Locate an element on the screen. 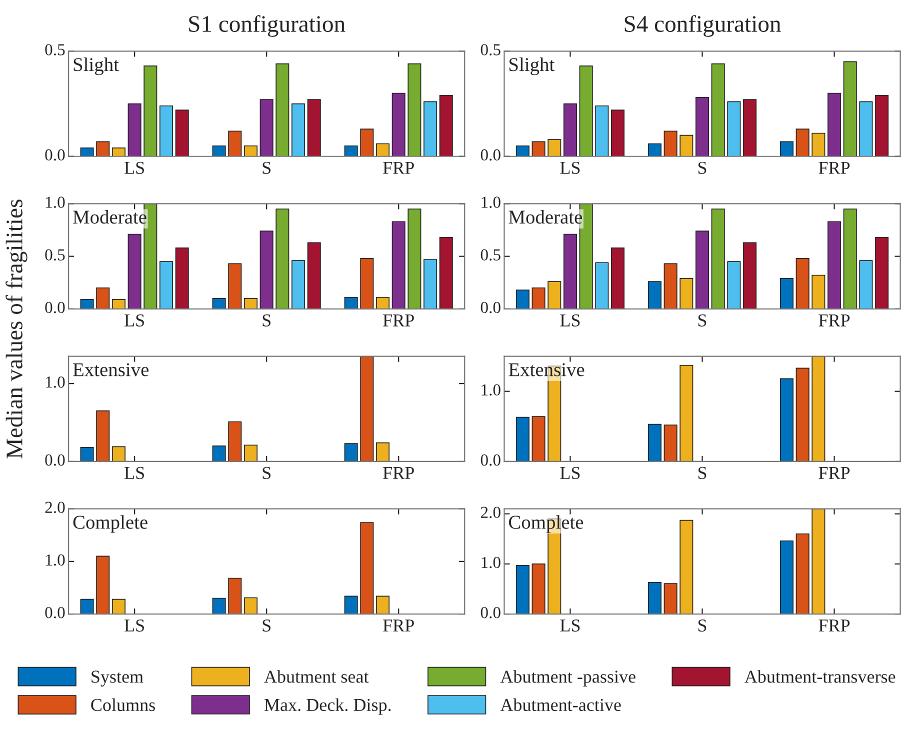 Image resolution: width=914 pixels, height=731 pixels. legend-label: Max. Deck. Disp. is located at coordinates (327, 706).